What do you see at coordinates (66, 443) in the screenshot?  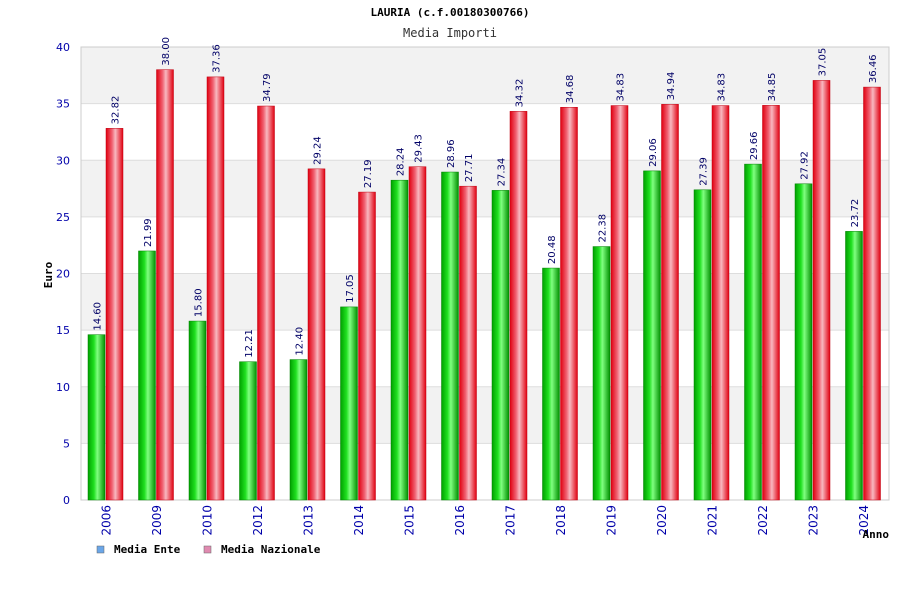 I see `y-tick-label: 5` at bounding box center [66, 443].